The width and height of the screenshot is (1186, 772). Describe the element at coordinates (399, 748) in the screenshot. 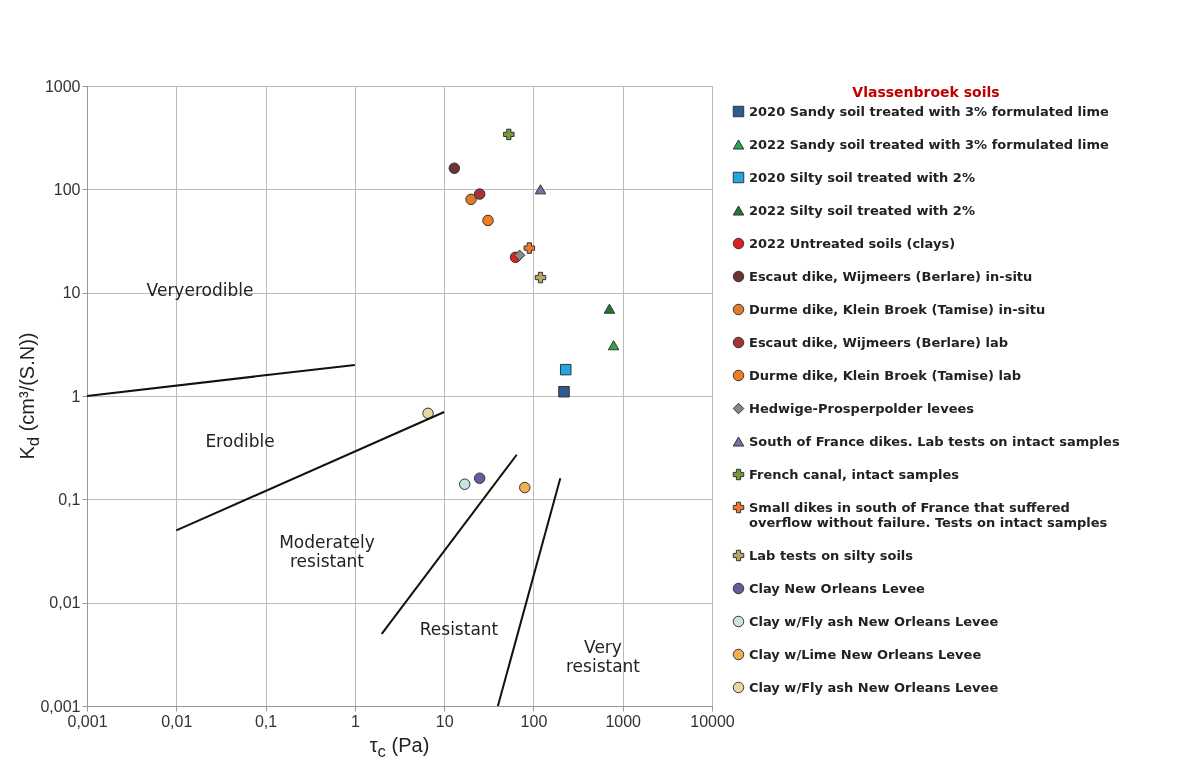

I see `x-axis-title: τ$_{c}$ (Pa)` at that location.